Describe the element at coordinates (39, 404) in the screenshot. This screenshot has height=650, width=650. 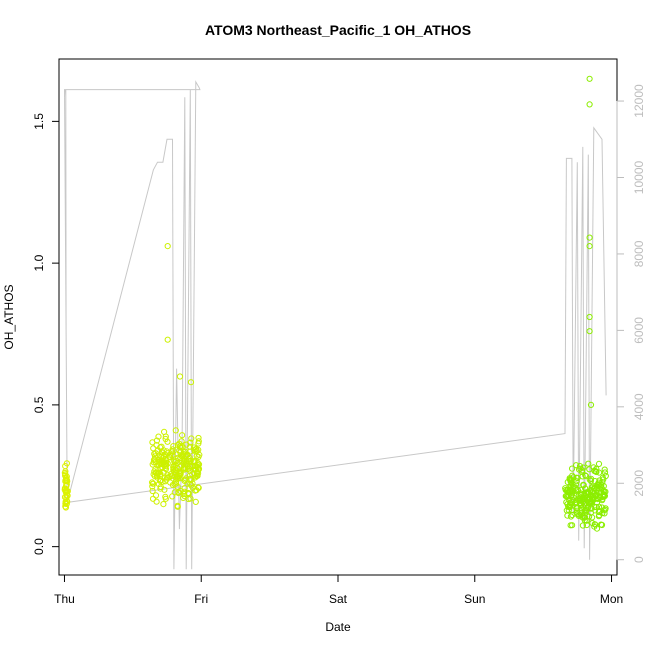
I see `y-tick-label: 0.5` at that location.